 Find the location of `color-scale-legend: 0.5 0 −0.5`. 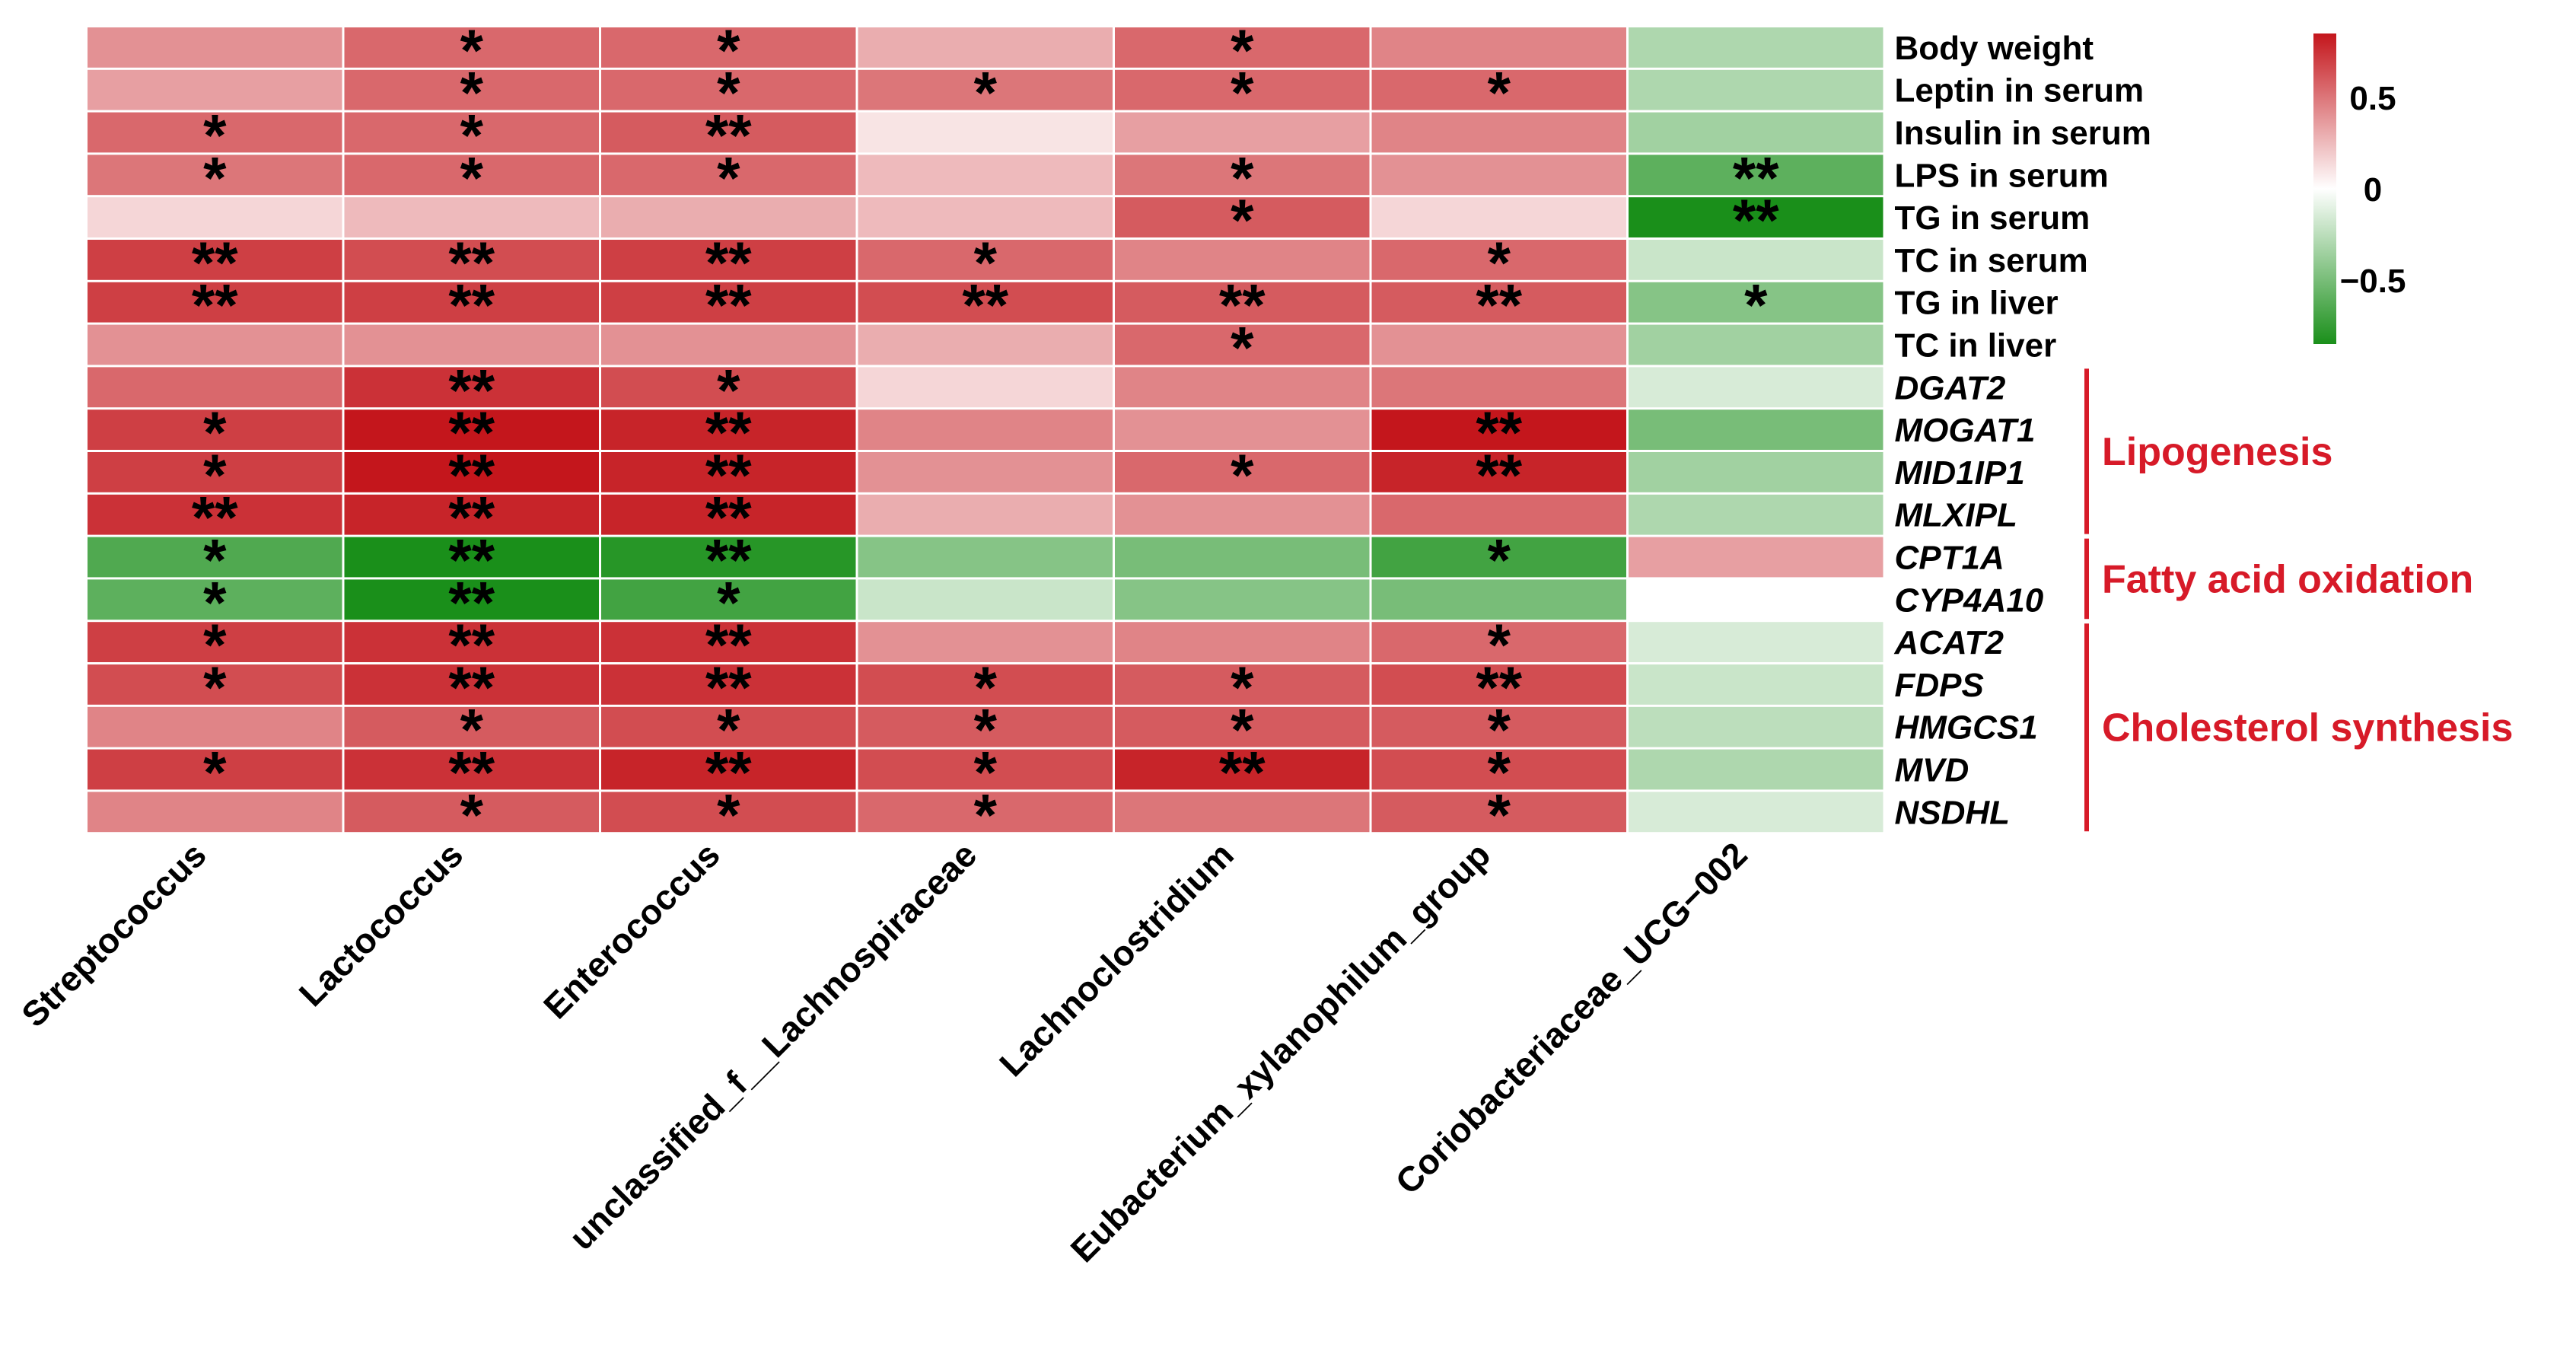

color-scale-legend: 0.5 0 −0.5 is located at coordinates (2359, 188).